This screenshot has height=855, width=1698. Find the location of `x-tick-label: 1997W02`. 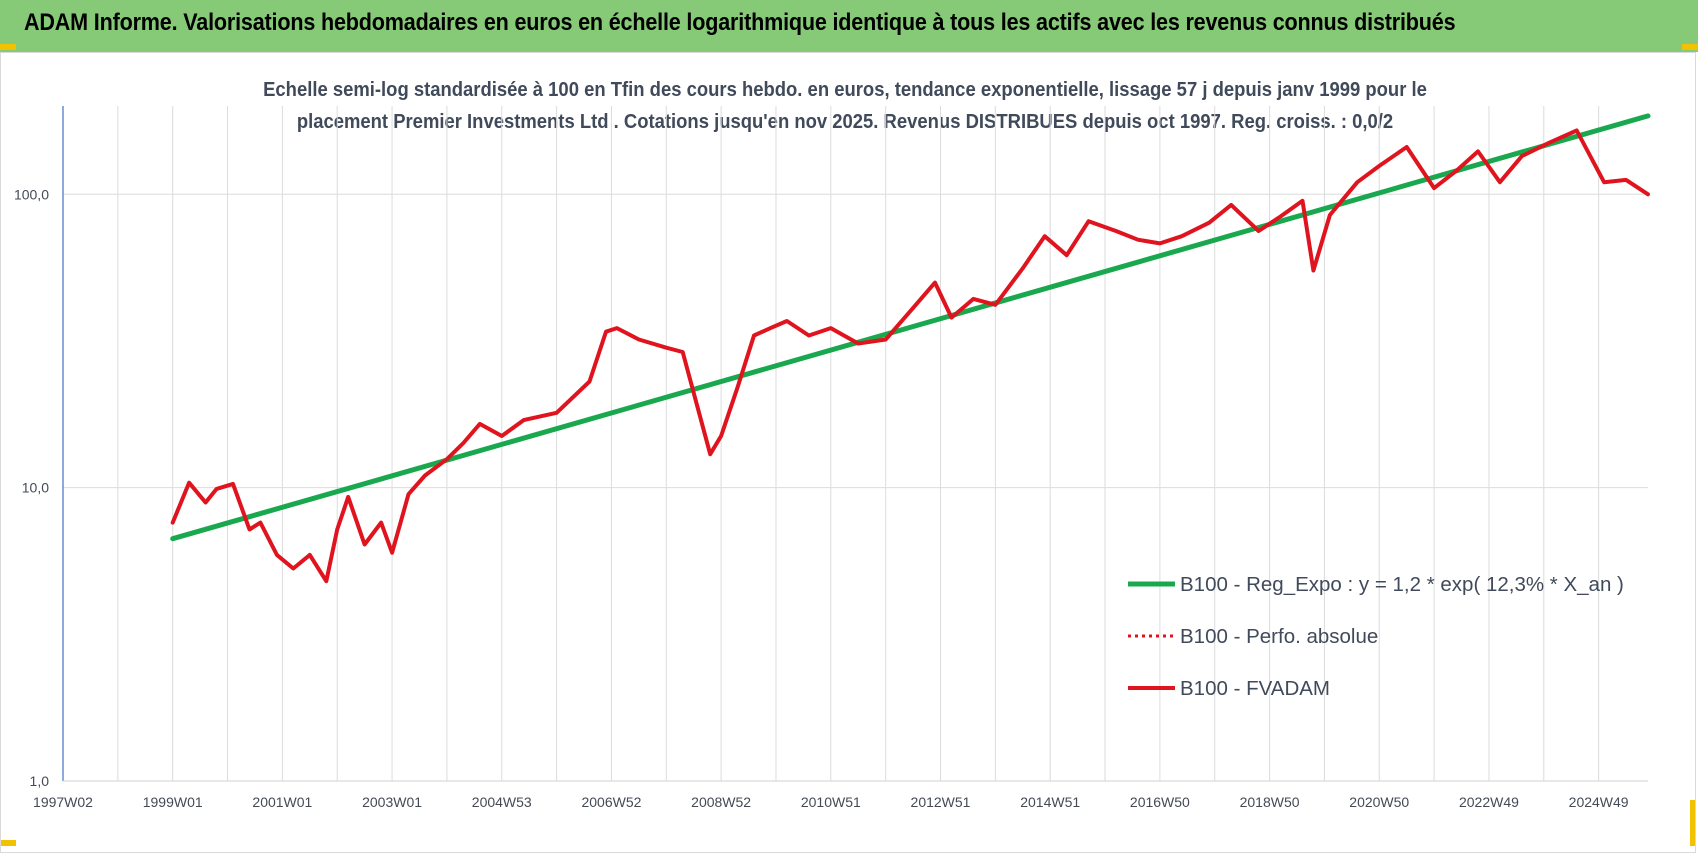

x-tick-label: 1997W02 is located at coordinates (63, 802).